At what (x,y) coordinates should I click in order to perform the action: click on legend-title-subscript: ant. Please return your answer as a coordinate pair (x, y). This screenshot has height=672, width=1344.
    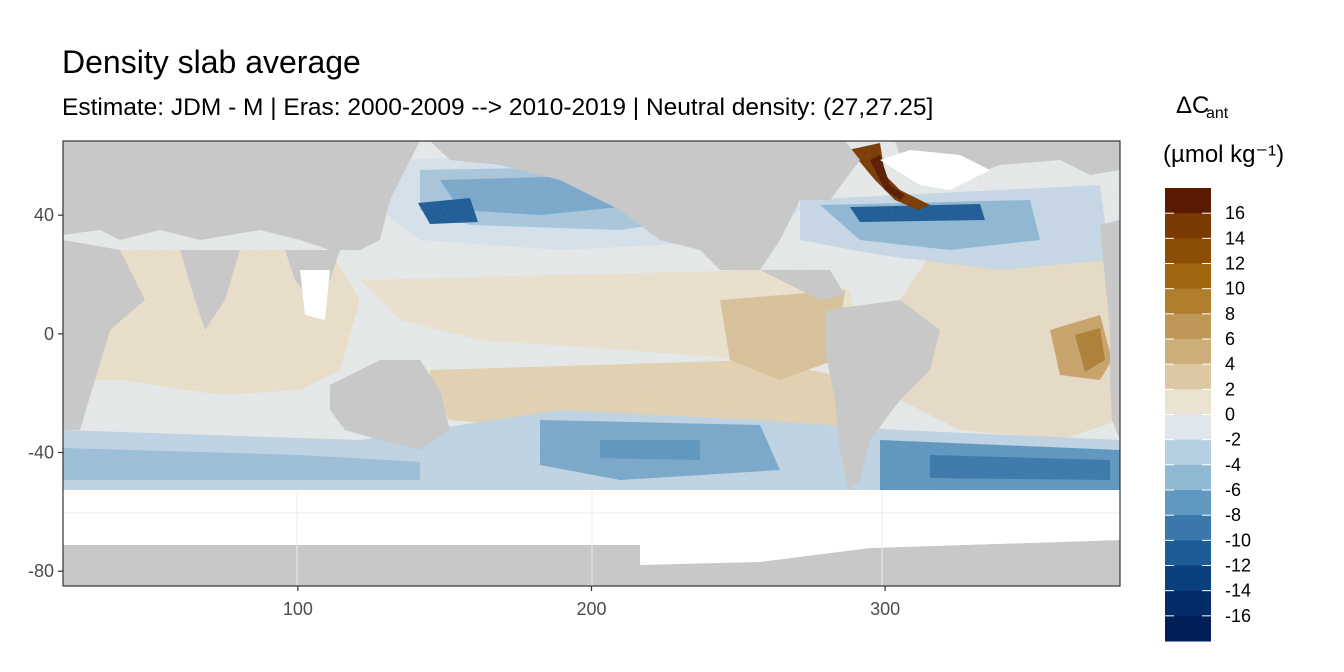
    Looking at the image, I should click on (1217, 113).